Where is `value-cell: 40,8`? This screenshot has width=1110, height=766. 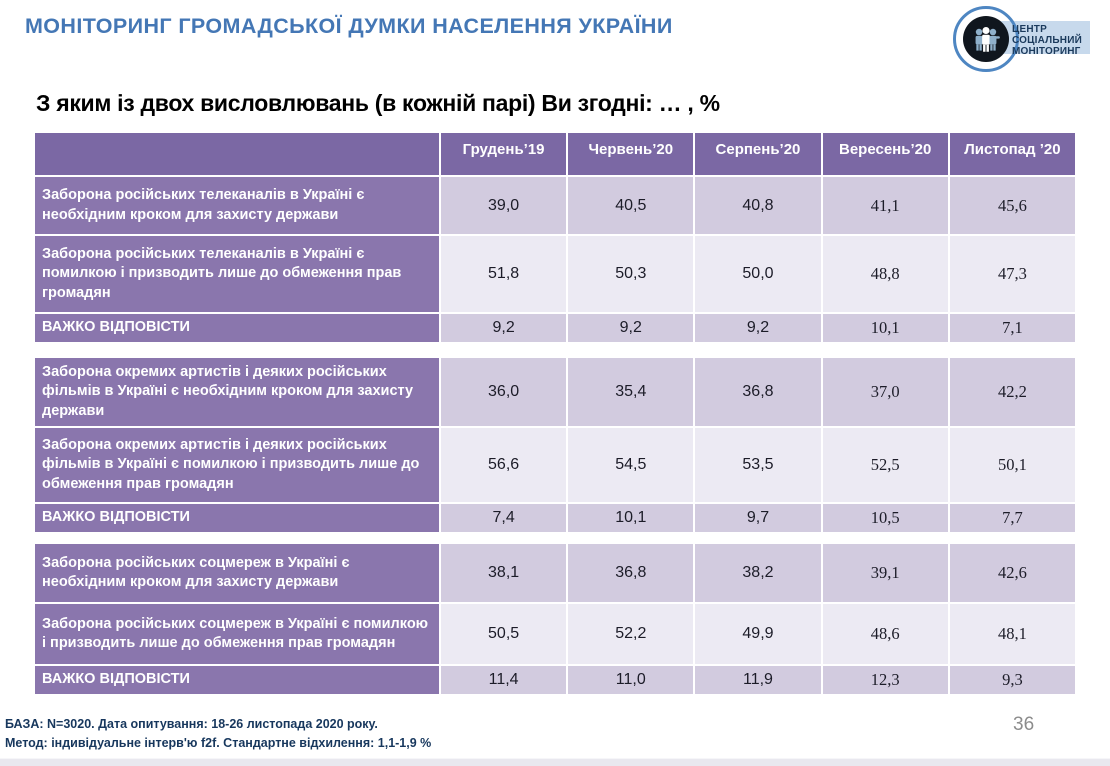 value-cell: 40,8 is located at coordinates (758, 205).